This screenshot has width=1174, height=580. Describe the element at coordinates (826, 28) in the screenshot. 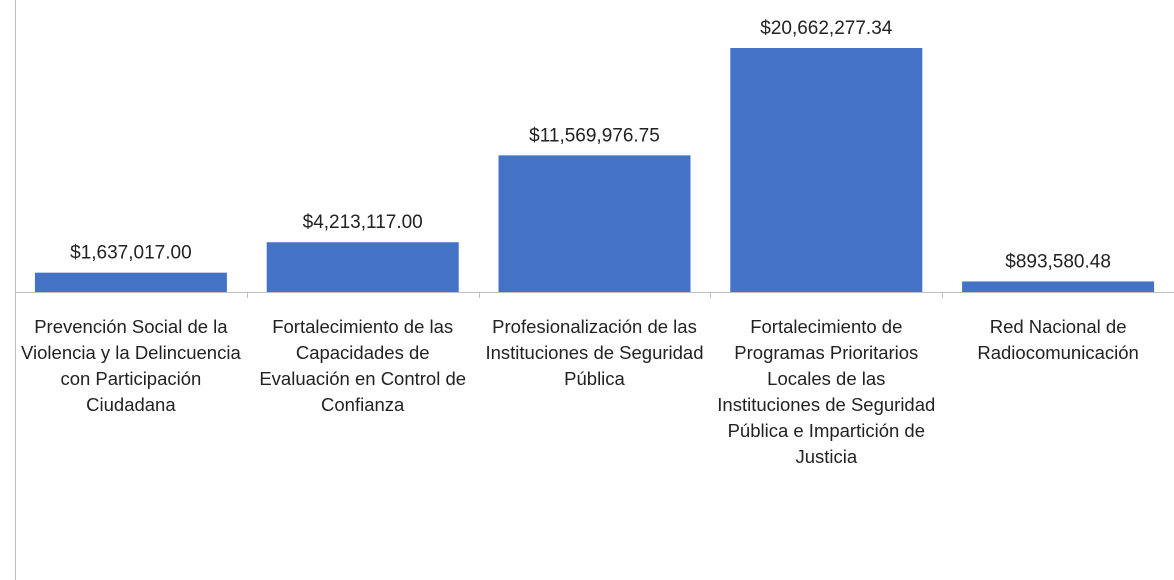

I see `data-label: $20,662,277.34` at that location.